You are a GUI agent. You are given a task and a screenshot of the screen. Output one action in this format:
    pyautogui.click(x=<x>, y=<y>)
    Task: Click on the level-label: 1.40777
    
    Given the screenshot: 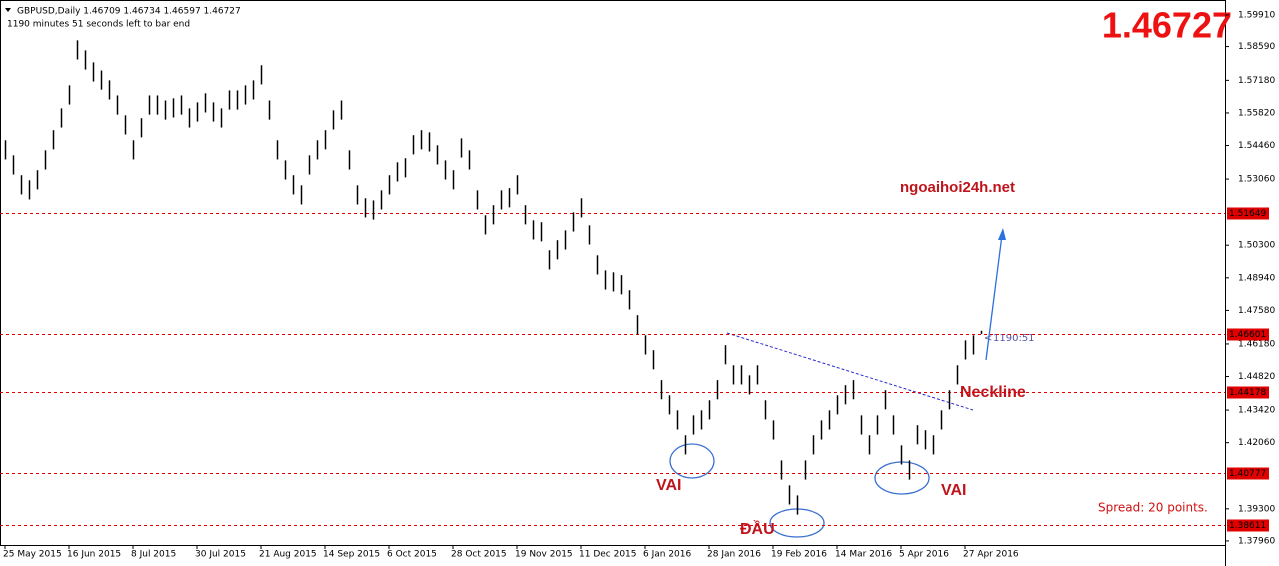 What is the action you would take?
    pyautogui.click(x=1247, y=474)
    